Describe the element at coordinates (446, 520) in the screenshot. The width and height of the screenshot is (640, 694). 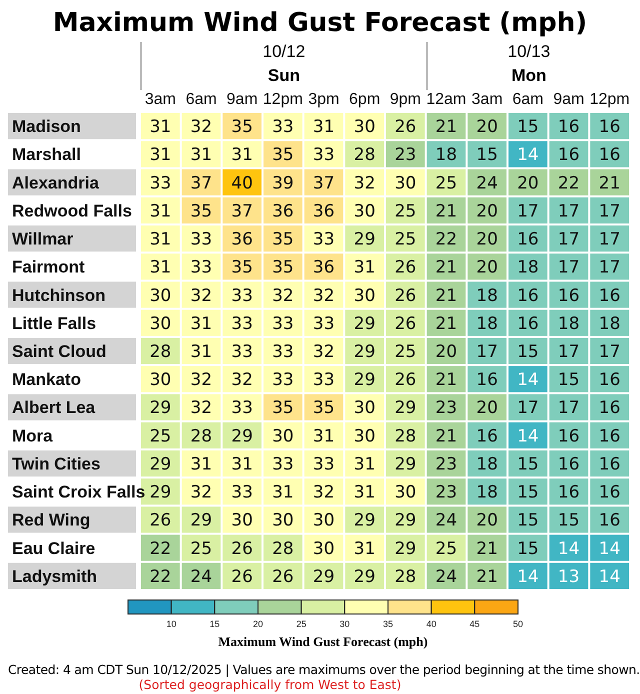
I see `data-label: 24` at that location.